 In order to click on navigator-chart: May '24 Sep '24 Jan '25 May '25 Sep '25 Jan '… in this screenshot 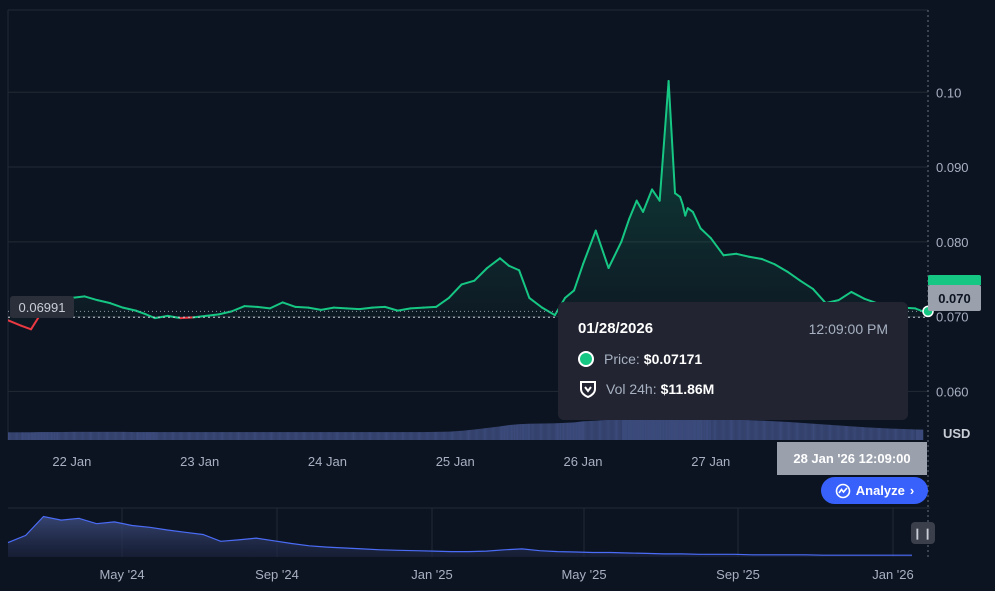, I will do `click(468, 544)`.